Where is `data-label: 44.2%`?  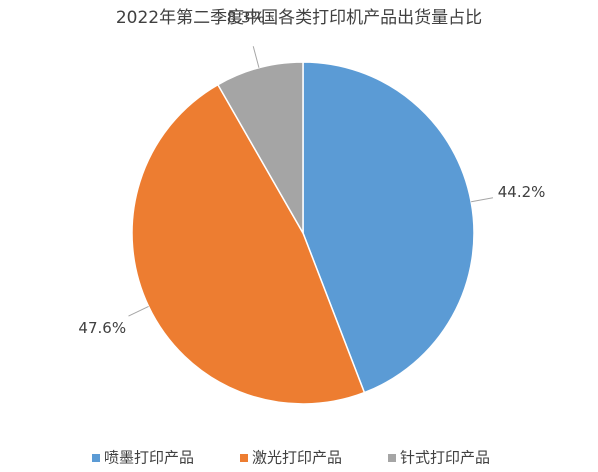 data-label: 44.2% is located at coordinates (522, 192).